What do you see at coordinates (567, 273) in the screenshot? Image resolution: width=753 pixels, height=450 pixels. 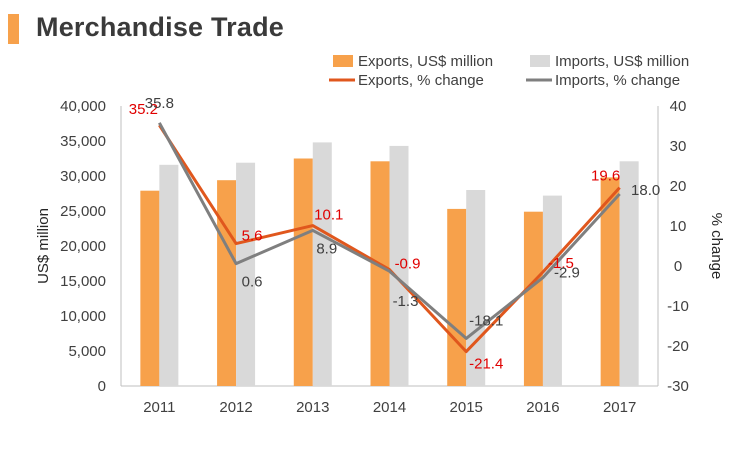 I see `data-label-imports-pct: -2.9` at bounding box center [567, 273].